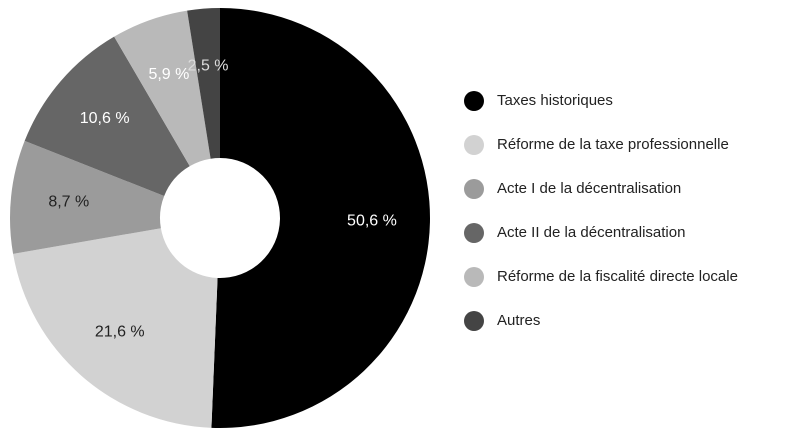 The width and height of the screenshot is (789, 434). Describe the element at coordinates (591, 232) in the screenshot. I see `legend-label: Acte II de la décentralisation` at that location.